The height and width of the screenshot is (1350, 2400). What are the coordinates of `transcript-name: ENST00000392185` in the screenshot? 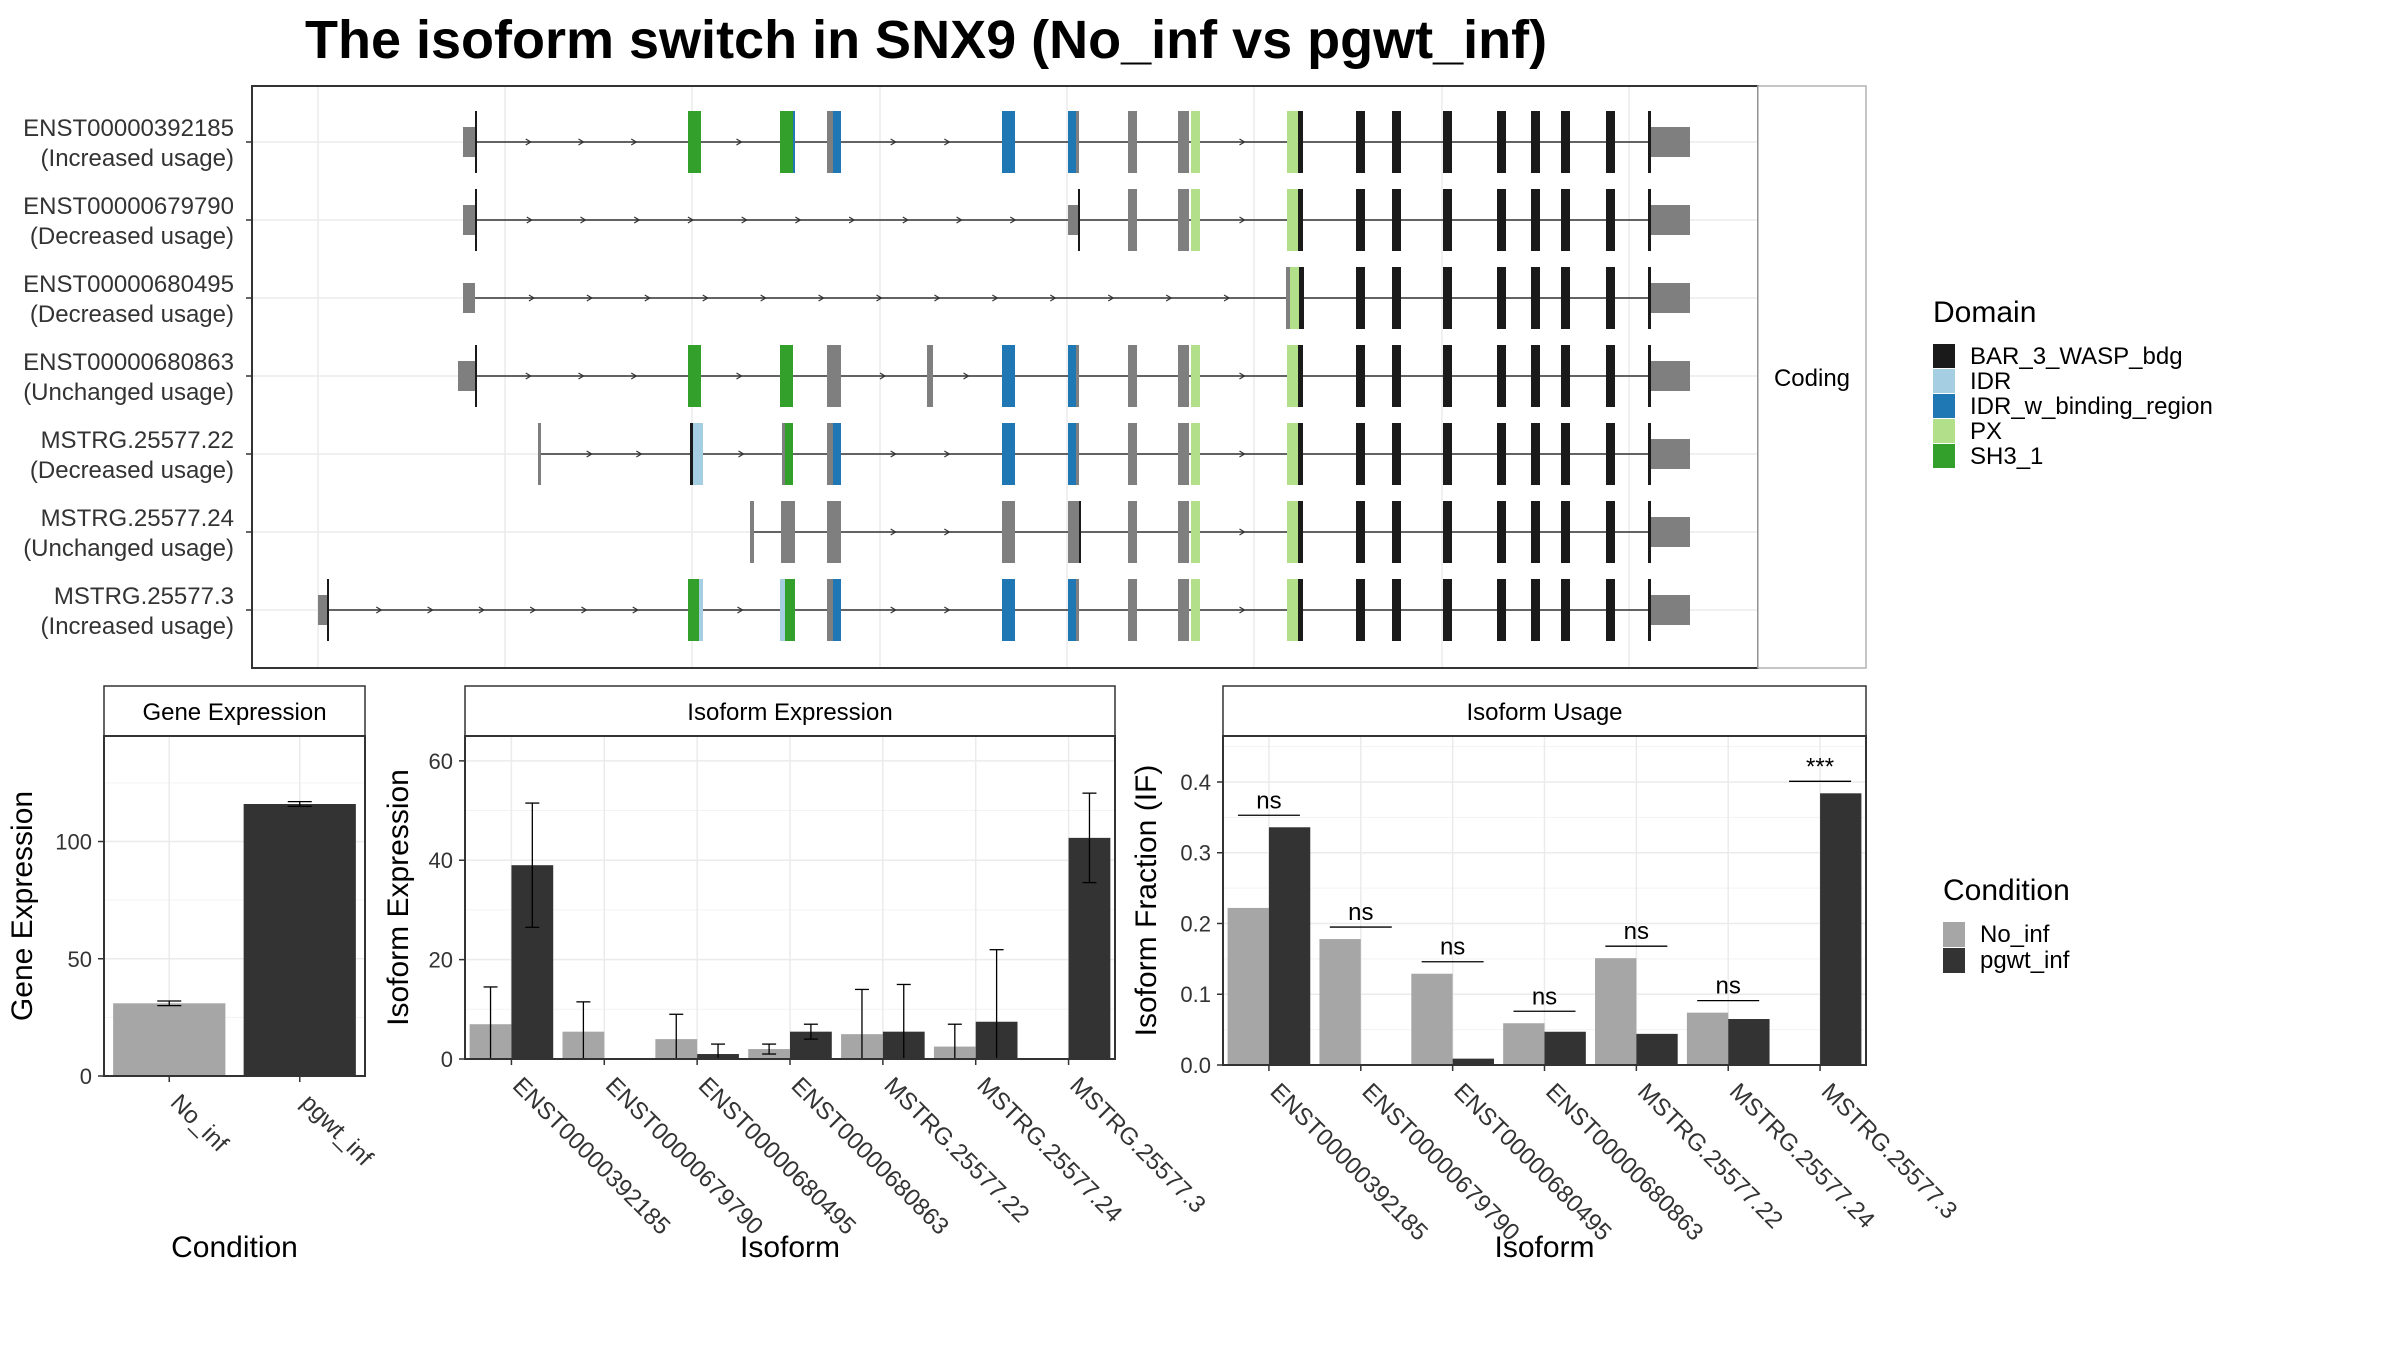 It's located at (128, 128).